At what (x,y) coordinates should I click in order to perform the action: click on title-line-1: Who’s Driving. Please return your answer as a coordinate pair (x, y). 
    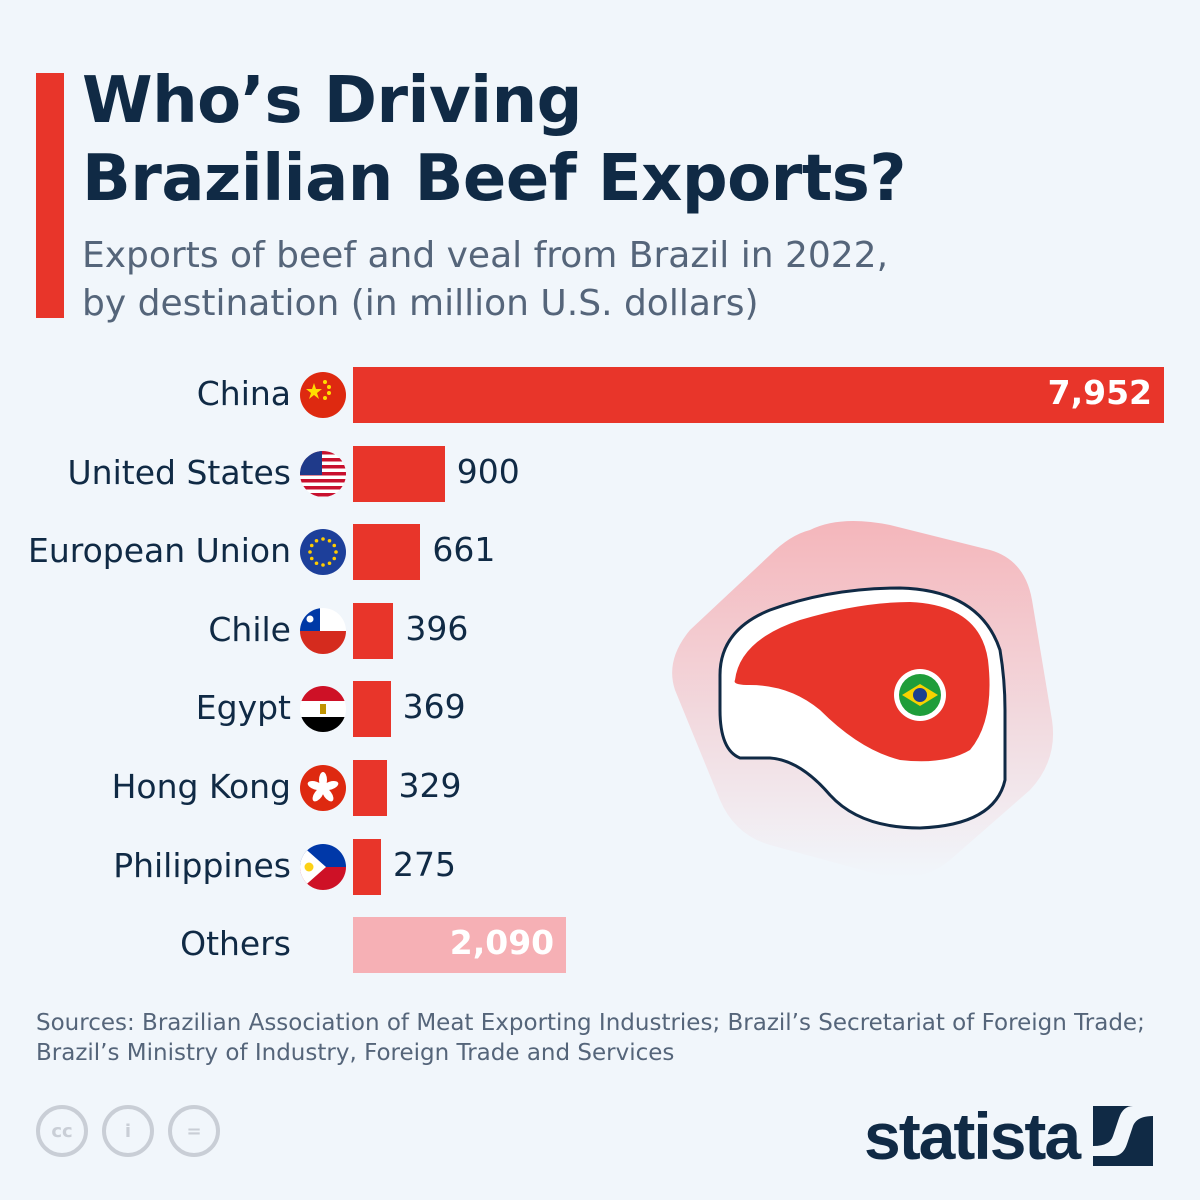
    Looking at the image, I should click on (332, 101).